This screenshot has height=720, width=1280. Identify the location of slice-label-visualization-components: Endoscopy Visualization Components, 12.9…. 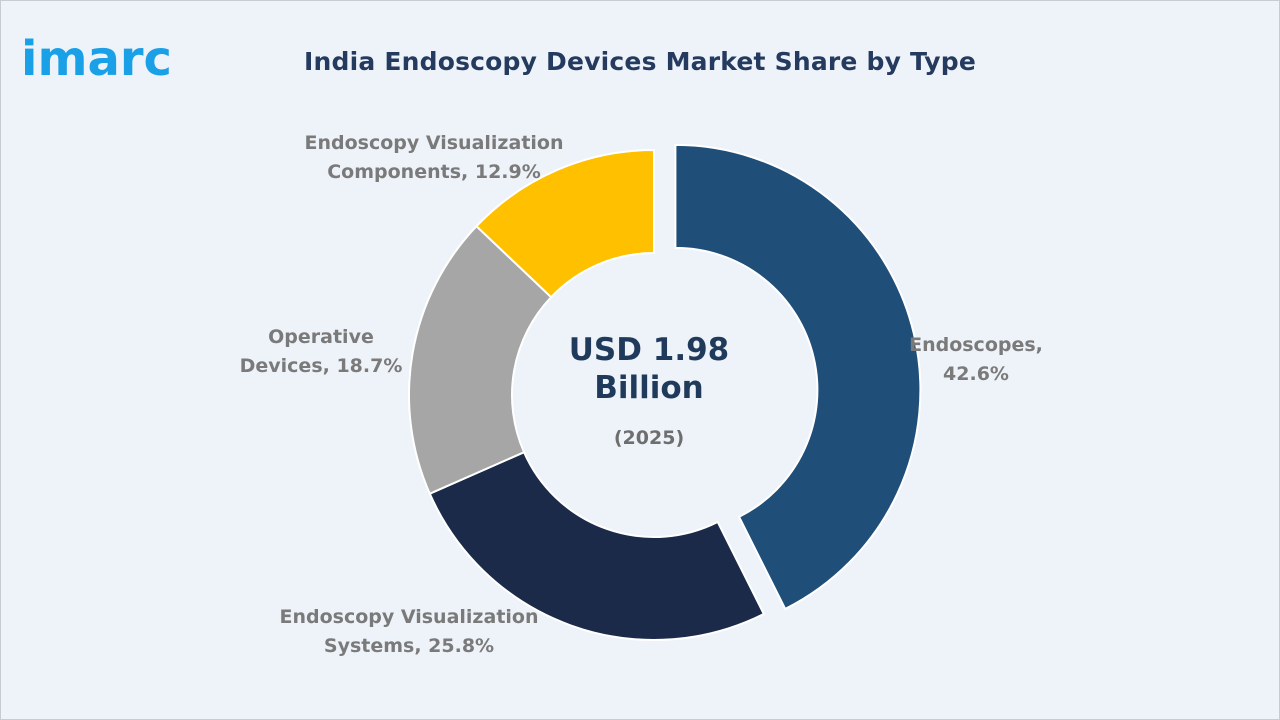
(434, 157).